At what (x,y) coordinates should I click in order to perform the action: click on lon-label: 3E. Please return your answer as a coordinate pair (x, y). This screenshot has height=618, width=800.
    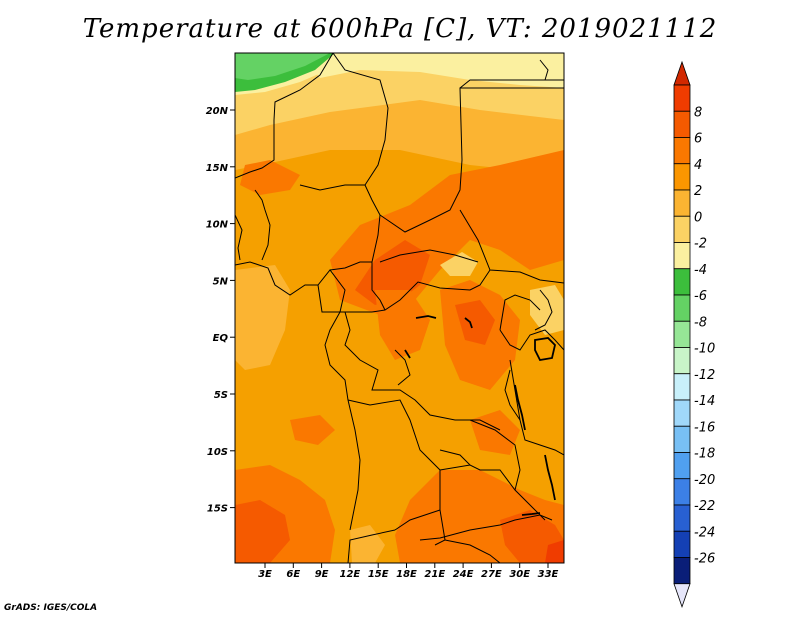
    Looking at the image, I should click on (265, 574).